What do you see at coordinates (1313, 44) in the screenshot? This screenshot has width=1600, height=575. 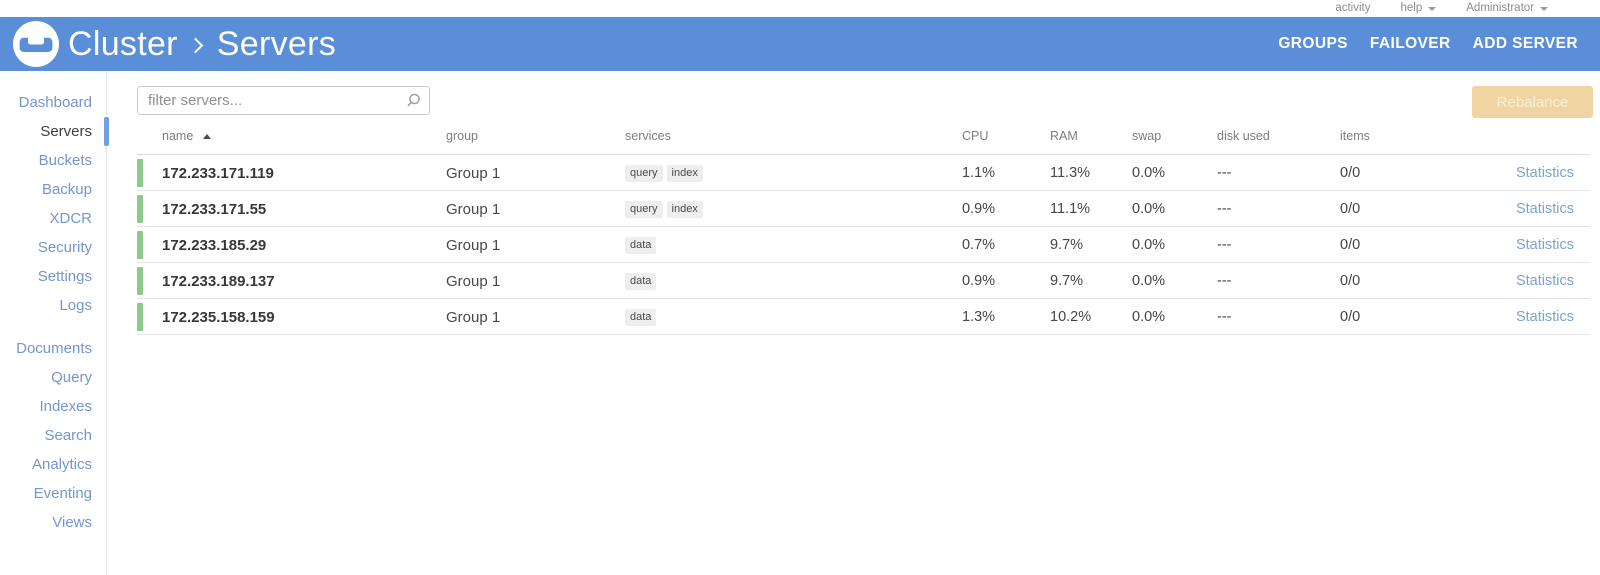 I see `groups-button: GROUPS` at bounding box center [1313, 44].